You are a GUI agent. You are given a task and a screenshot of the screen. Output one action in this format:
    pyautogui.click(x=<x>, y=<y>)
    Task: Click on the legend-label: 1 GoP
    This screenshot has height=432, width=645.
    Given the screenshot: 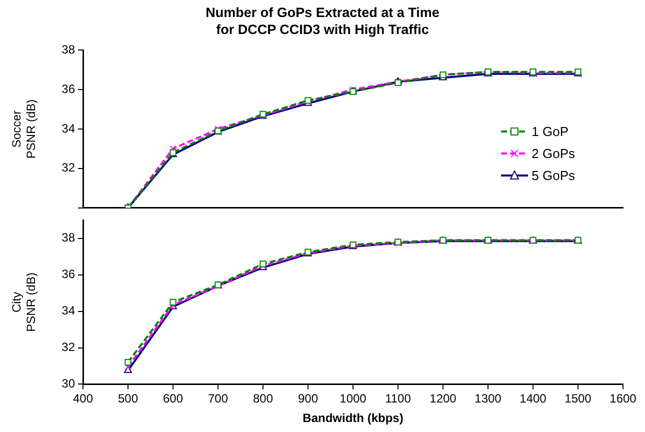 What is the action you would take?
    pyautogui.click(x=550, y=131)
    